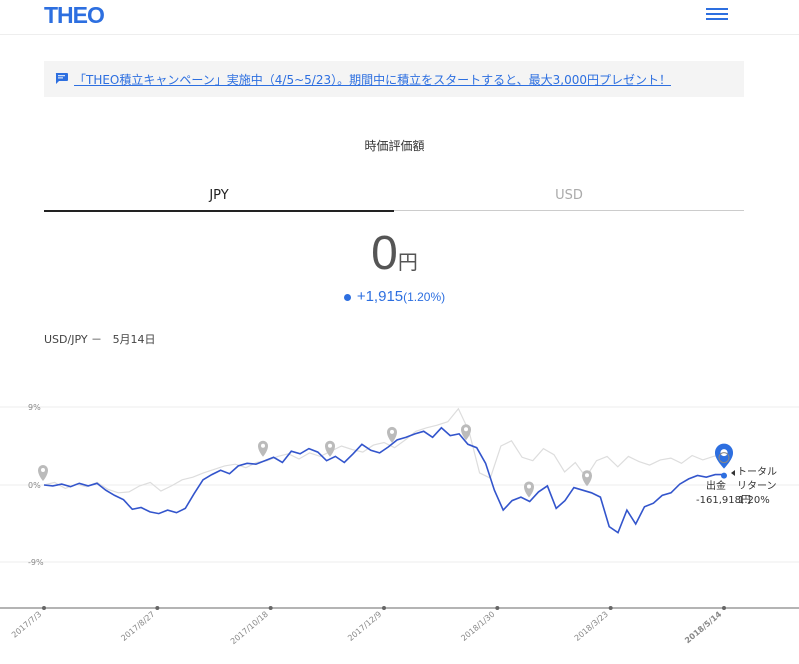  I want to click on x-tick-label: 2018/1/30, so click(477, 626).